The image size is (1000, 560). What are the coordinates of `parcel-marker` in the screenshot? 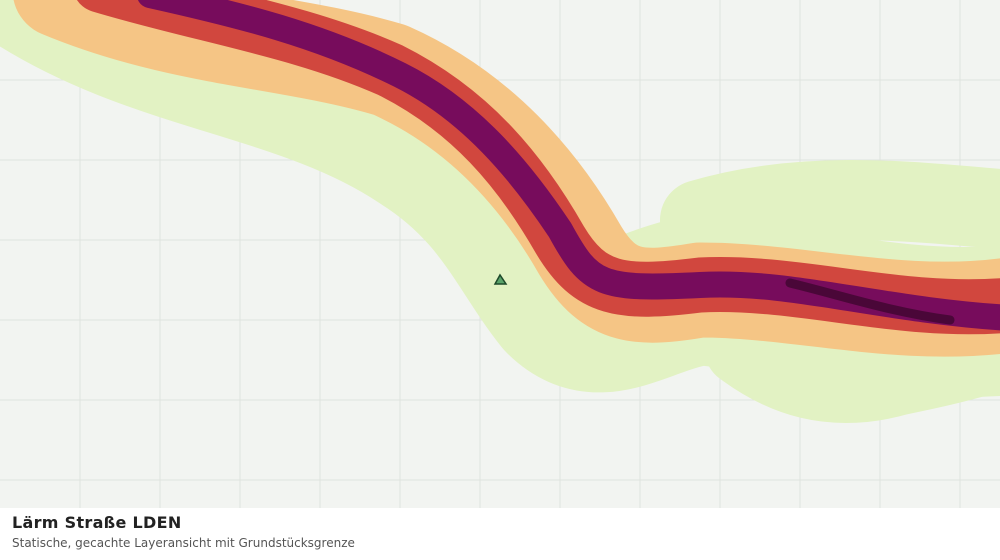 It's located at (500, 279).